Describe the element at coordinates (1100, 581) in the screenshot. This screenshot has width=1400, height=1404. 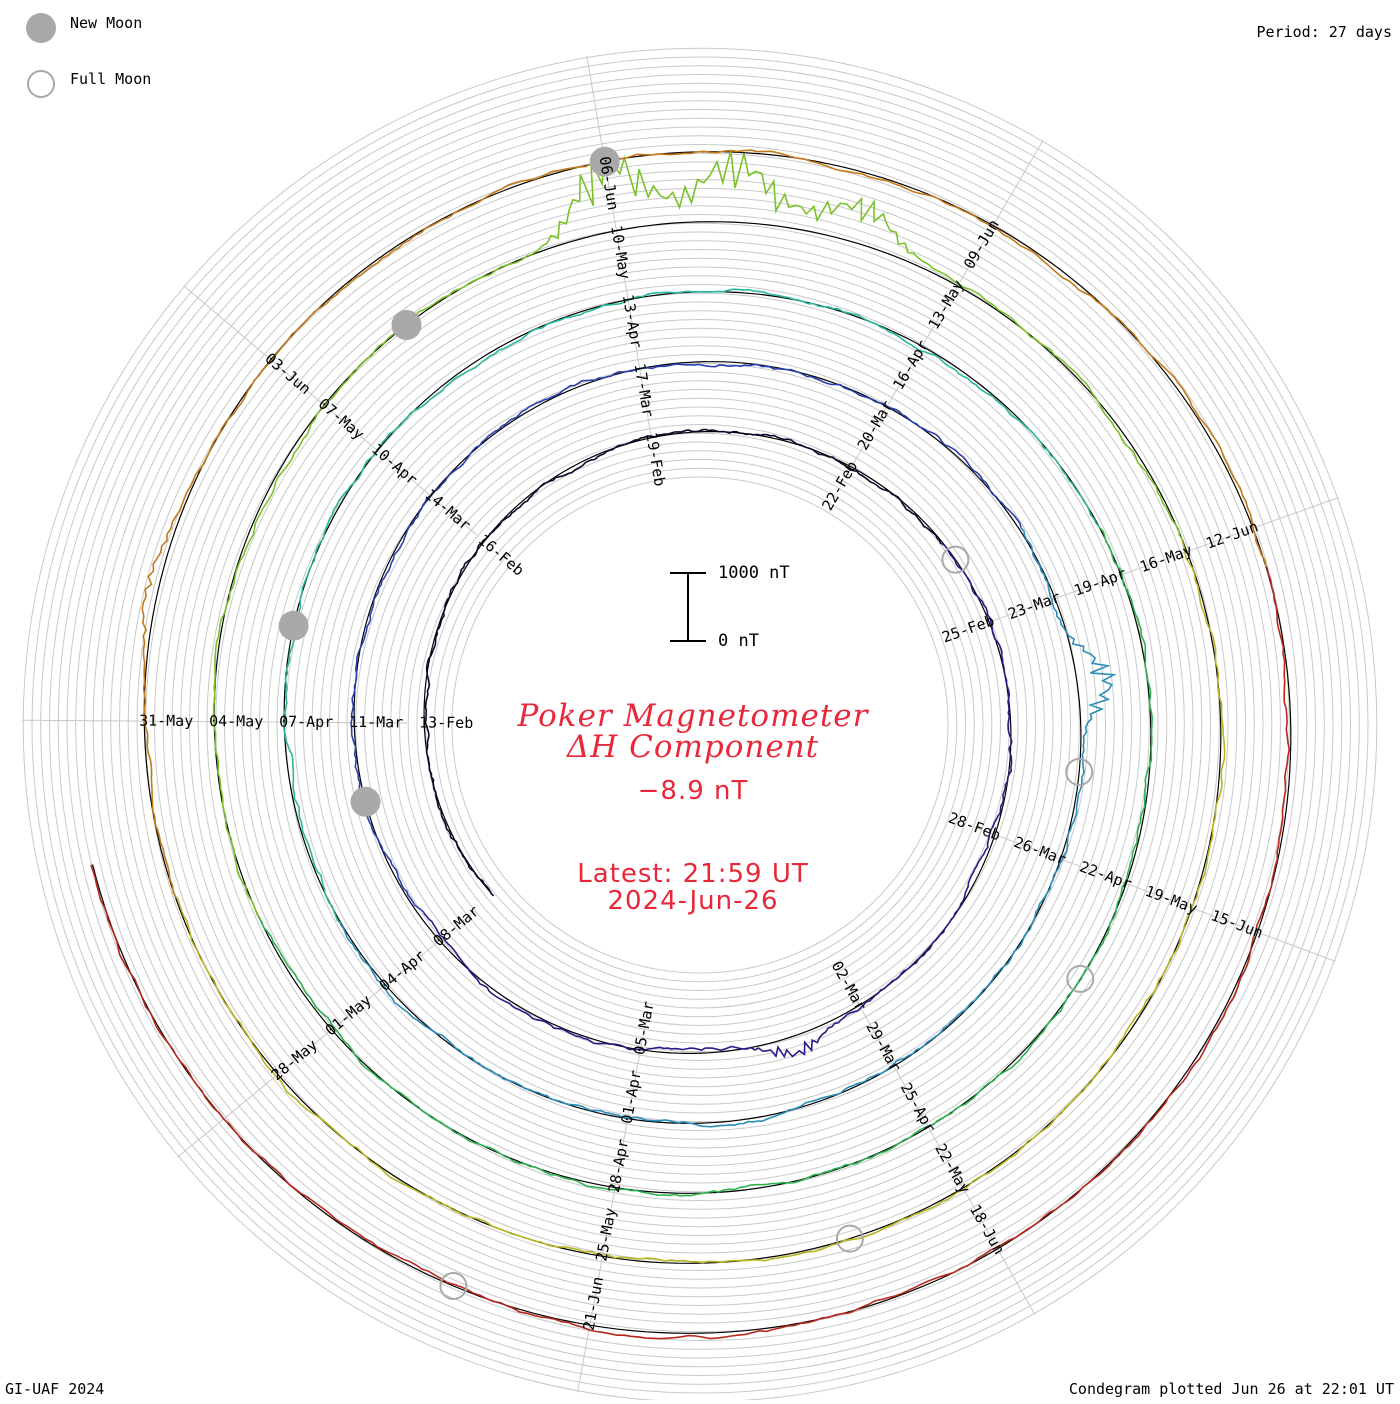
I see `date-label: 19-Apr` at that location.